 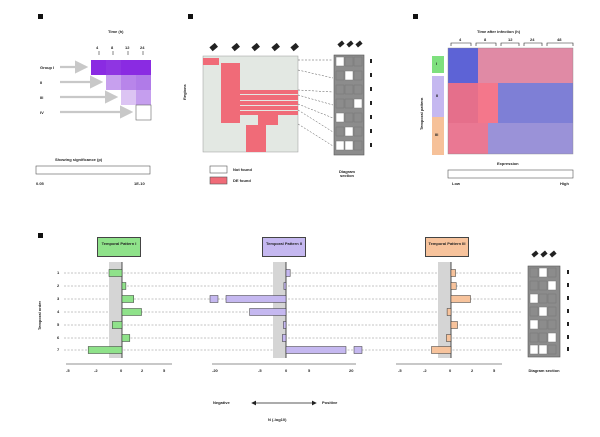 I want to click on axis-tick-III: 2, so click(x=472, y=370).